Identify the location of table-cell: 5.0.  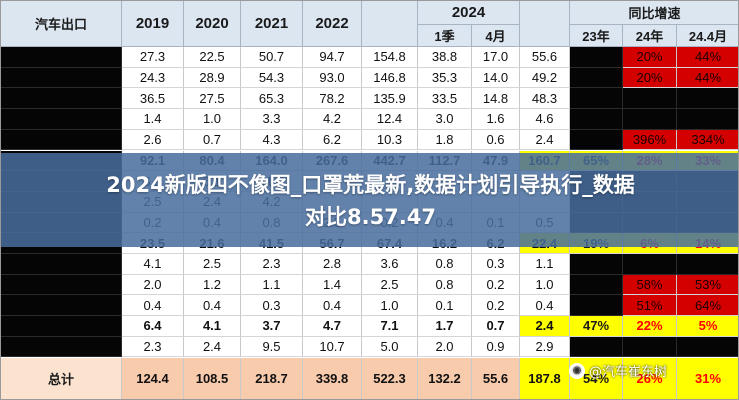
(390, 347).